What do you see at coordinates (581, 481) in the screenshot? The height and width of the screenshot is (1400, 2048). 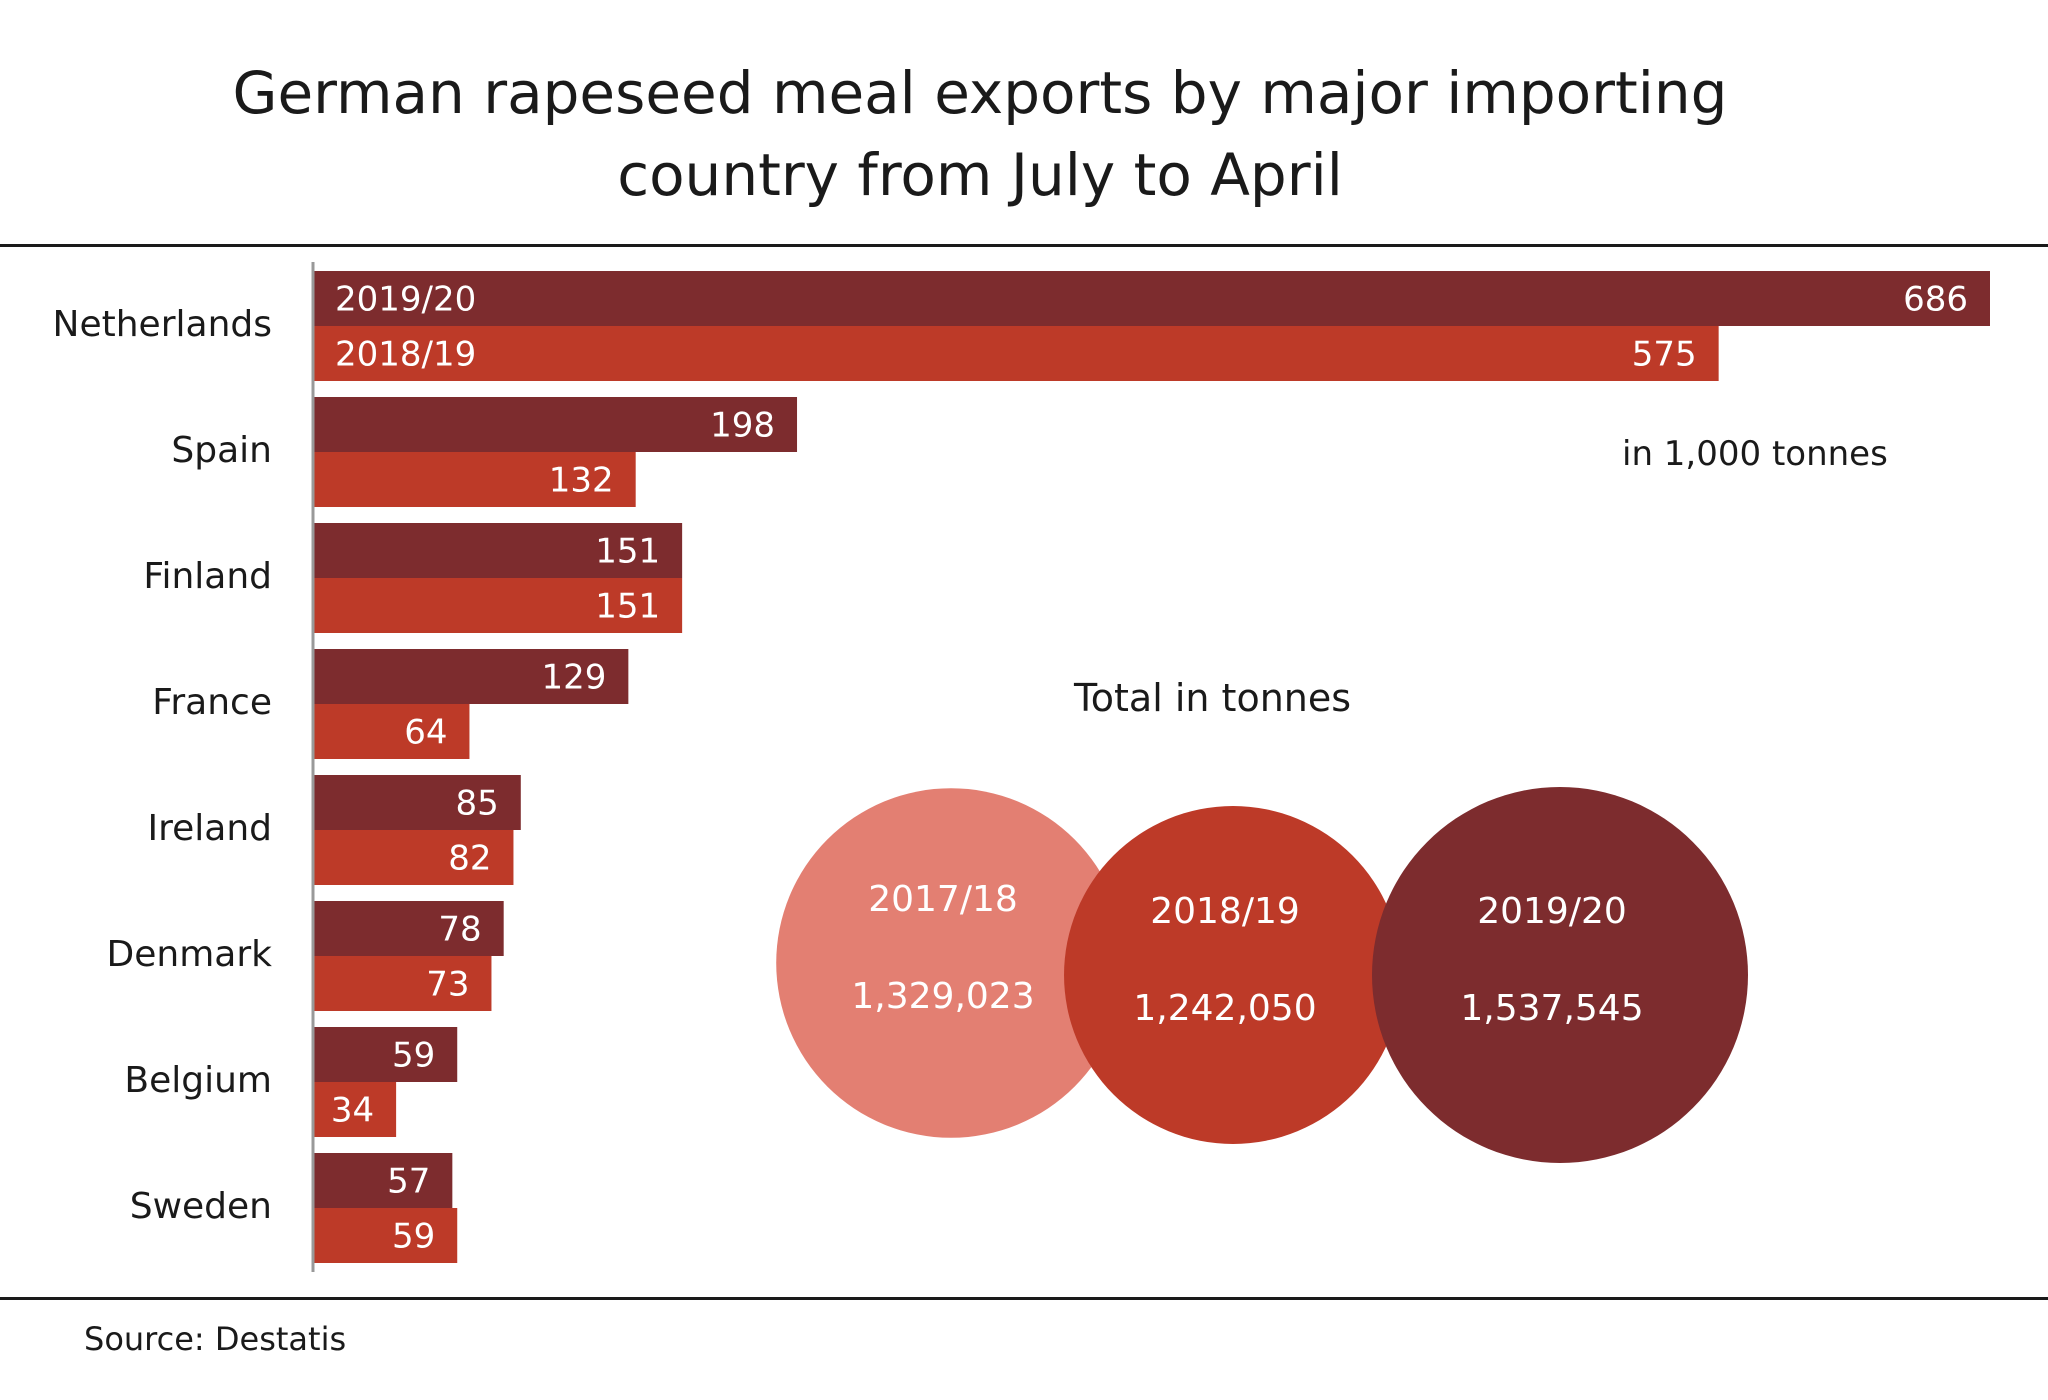 I see `value-label-2018-19-spain: 132` at bounding box center [581, 481].